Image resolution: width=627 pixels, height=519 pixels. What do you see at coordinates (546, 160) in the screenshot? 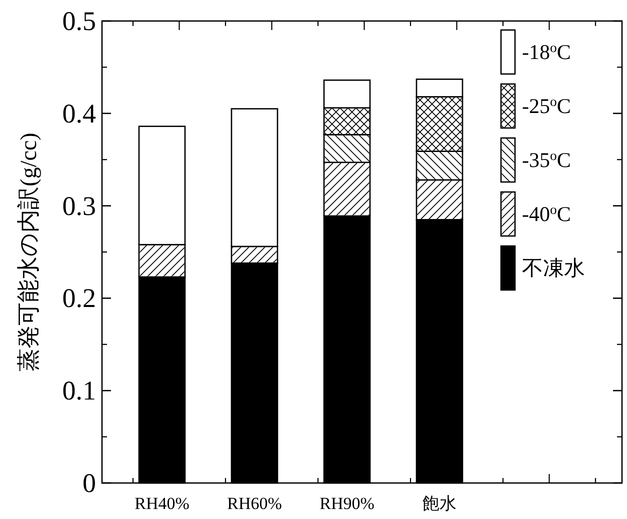
I see `legend-label: -35$^{o}$C` at bounding box center [546, 160].